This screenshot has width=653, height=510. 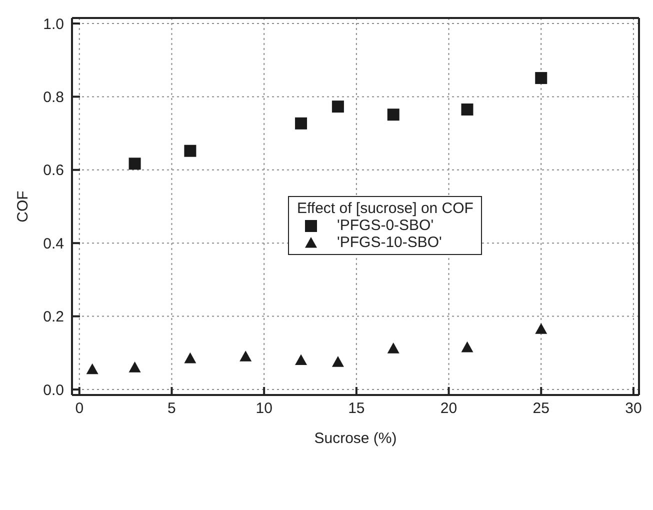 I want to click on legend-label: 'PFGS-0-SBO', so click(x=385, y=225).